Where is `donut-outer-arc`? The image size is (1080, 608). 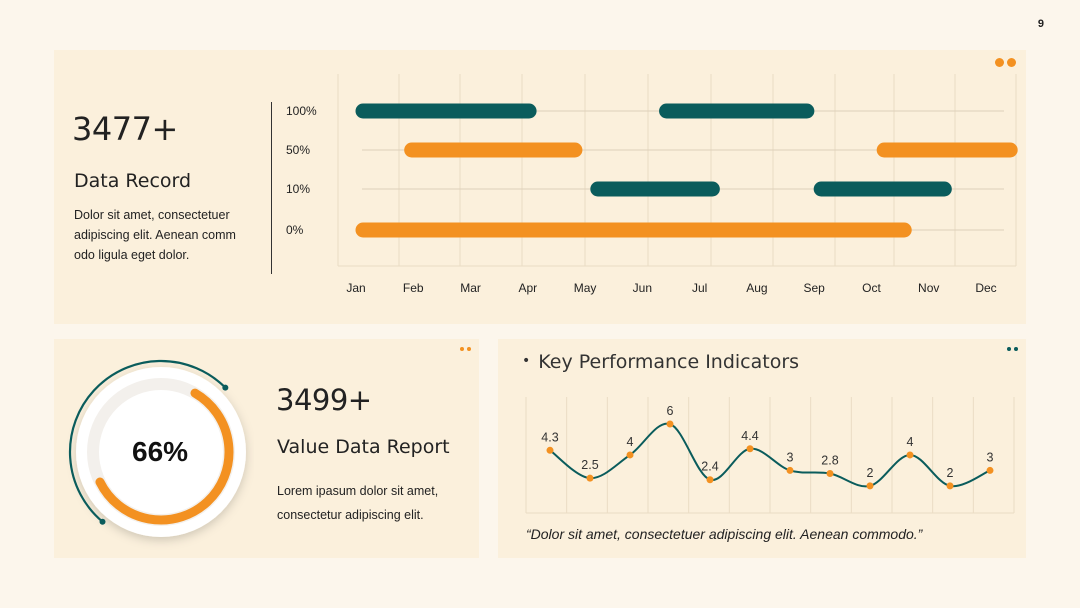 donut-outer-arc is located at coordinates (147, 441).